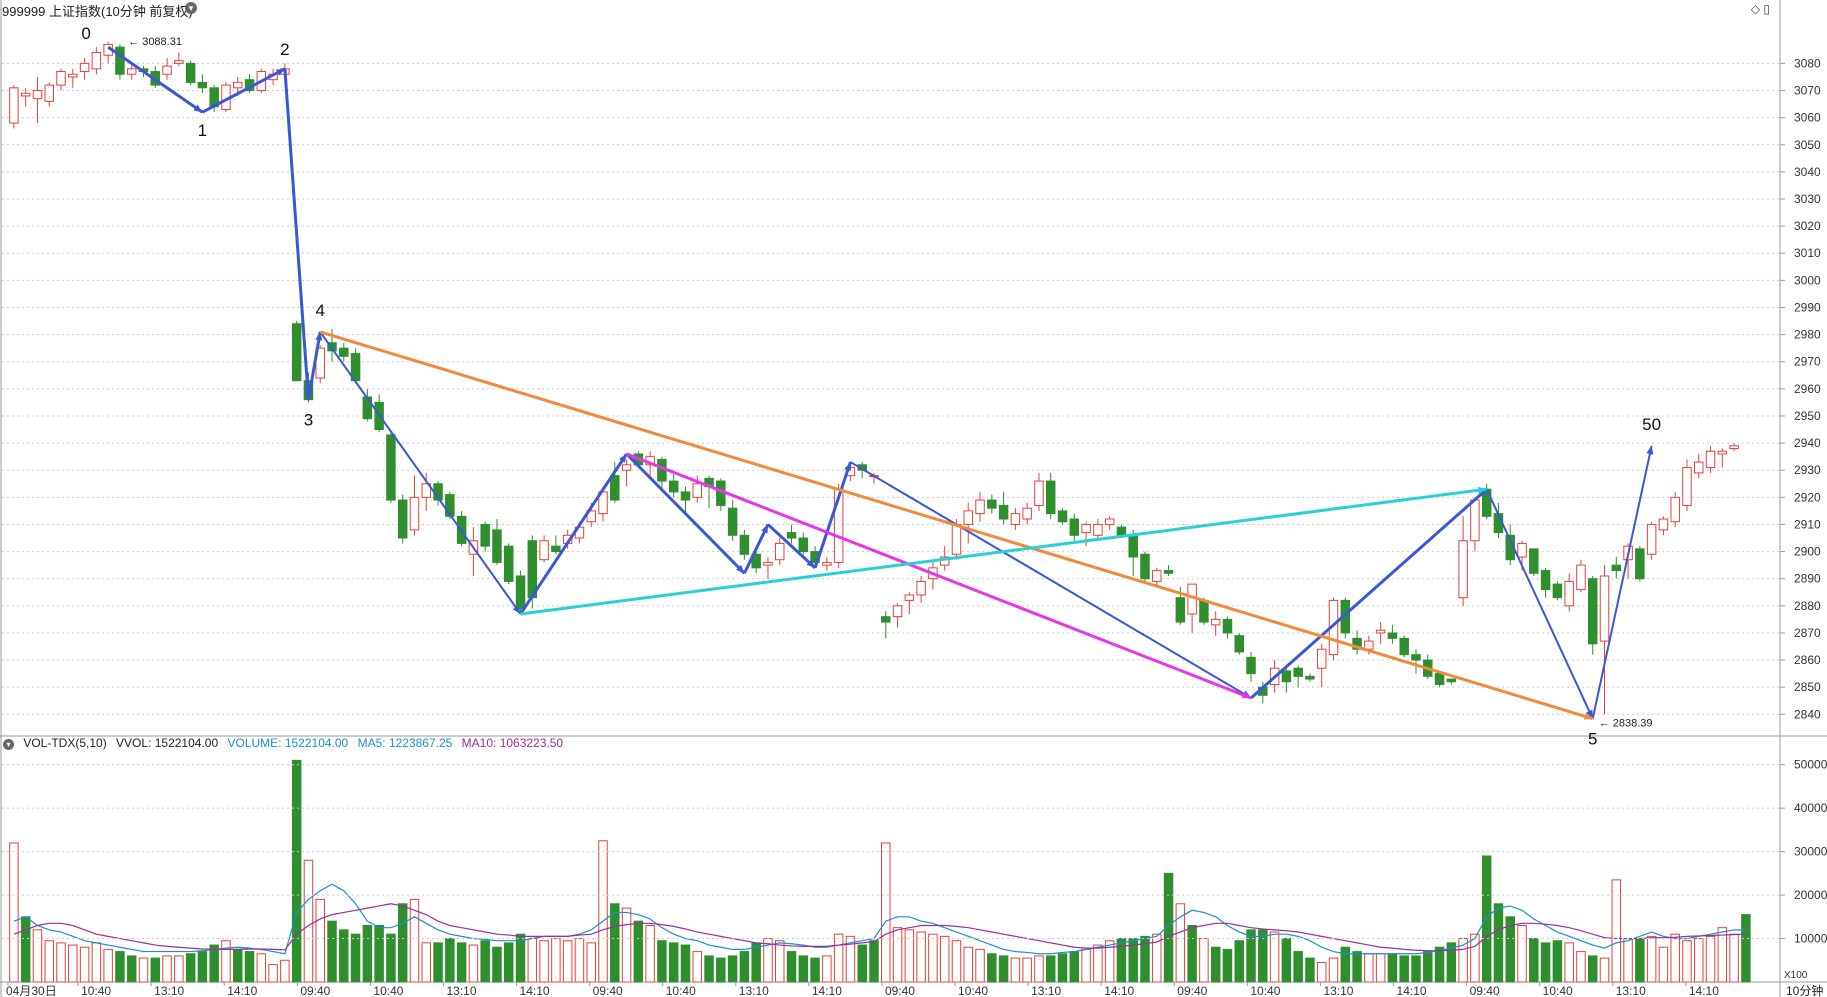 The height and width of the screenshot is (997, 1827). I want to click on window-controls-icon: ◇ ▯, so click(1760, 9).